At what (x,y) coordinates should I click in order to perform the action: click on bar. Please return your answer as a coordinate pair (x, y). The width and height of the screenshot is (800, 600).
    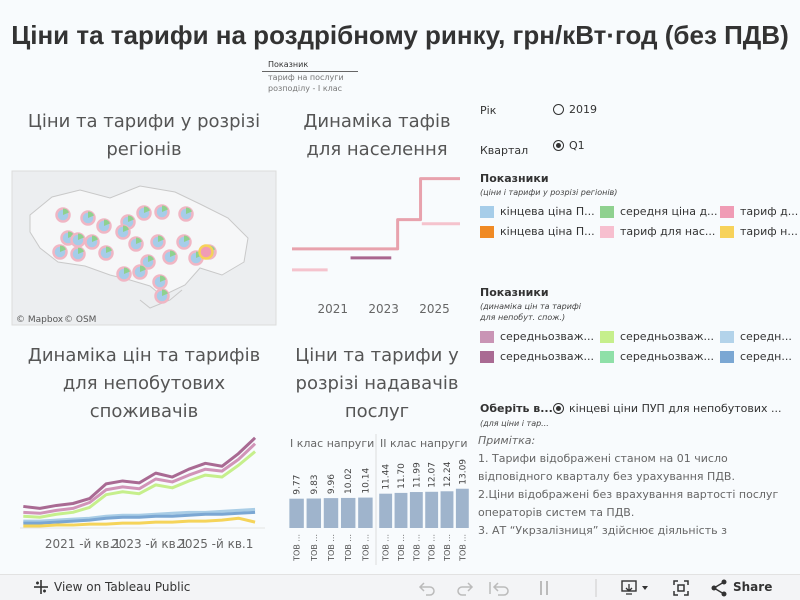
    Looking at the image, I should click on (386, 510).